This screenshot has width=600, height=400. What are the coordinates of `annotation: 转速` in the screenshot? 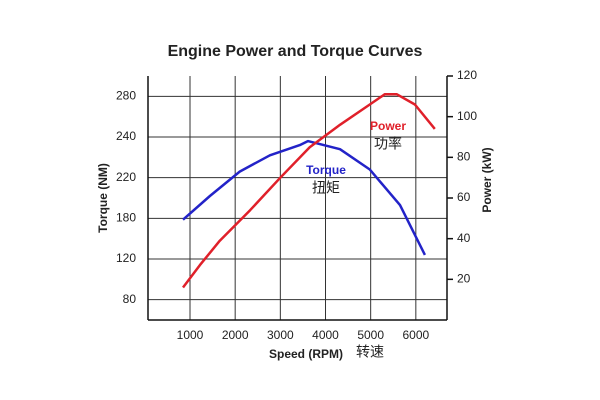 It's located at (370, 352).